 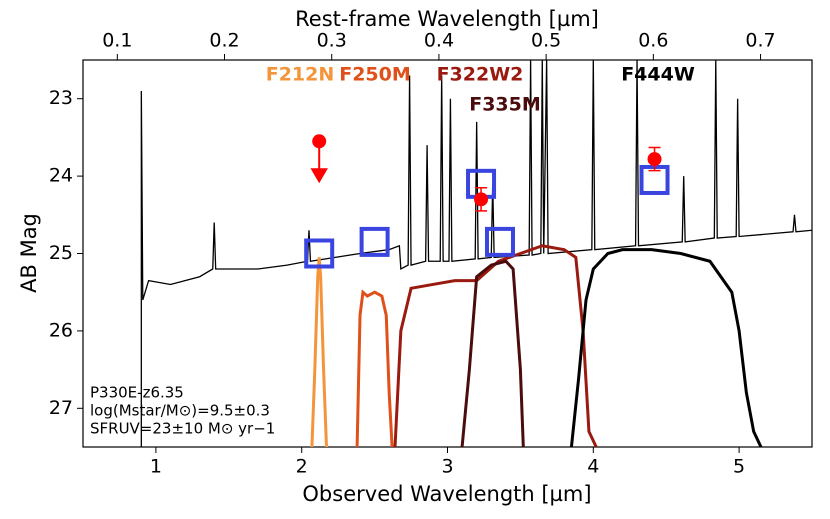 What do you see at coordinates (446, 494) in the screenshot?
I see `x-axis-label: Observed Wavelength [µm]` at bounding box center [446, 494].